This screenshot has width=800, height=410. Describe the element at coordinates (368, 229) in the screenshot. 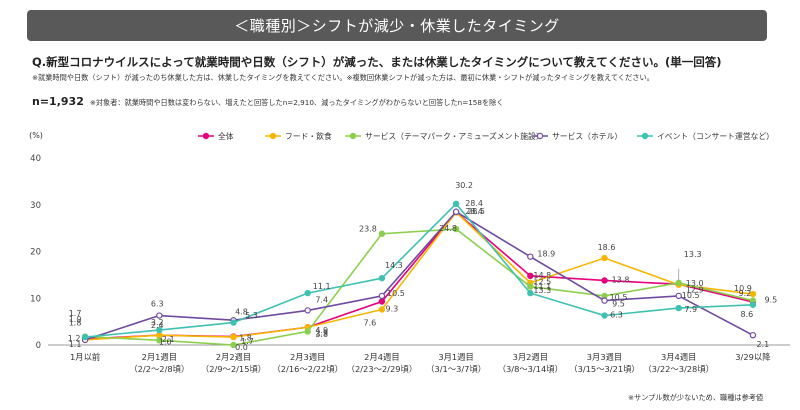

I see `data-label: 23.8` at that location.